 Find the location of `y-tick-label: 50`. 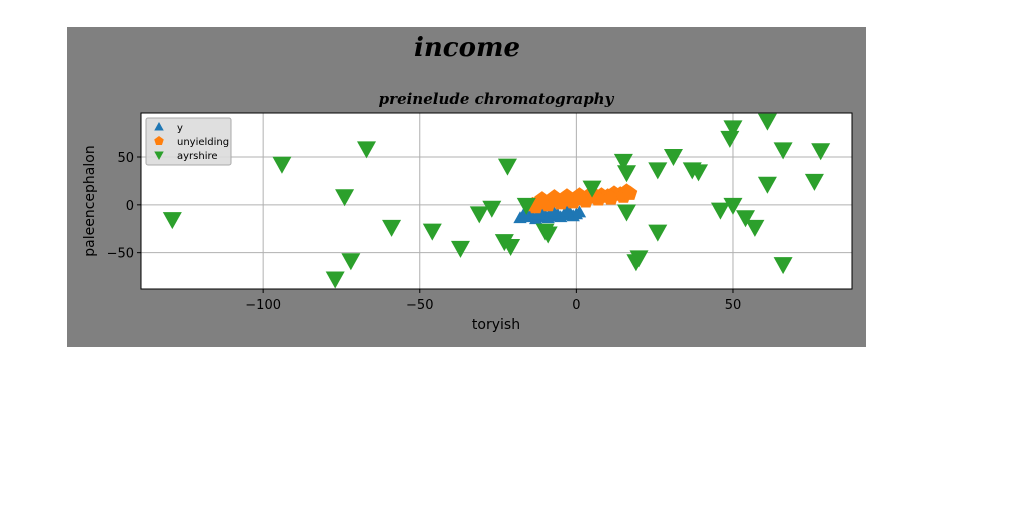

y-tick-label: 50 is located at coordinates (125, 158).